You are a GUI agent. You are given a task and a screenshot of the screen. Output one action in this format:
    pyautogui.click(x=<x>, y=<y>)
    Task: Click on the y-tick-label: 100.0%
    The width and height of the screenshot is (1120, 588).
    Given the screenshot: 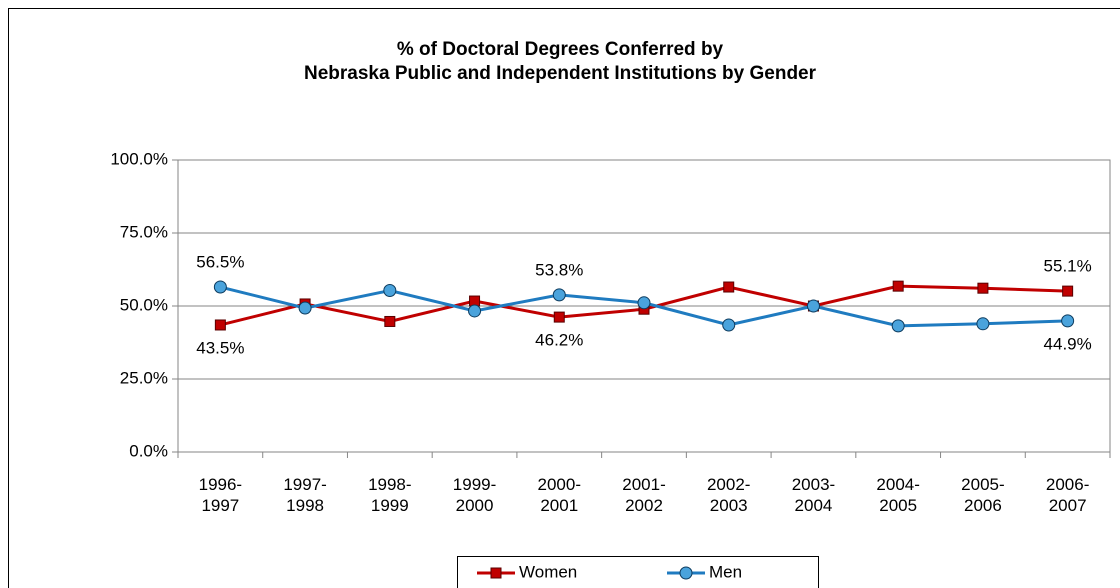 What is the action you would take?
    pyautogui.click(x=139, y=158)
    